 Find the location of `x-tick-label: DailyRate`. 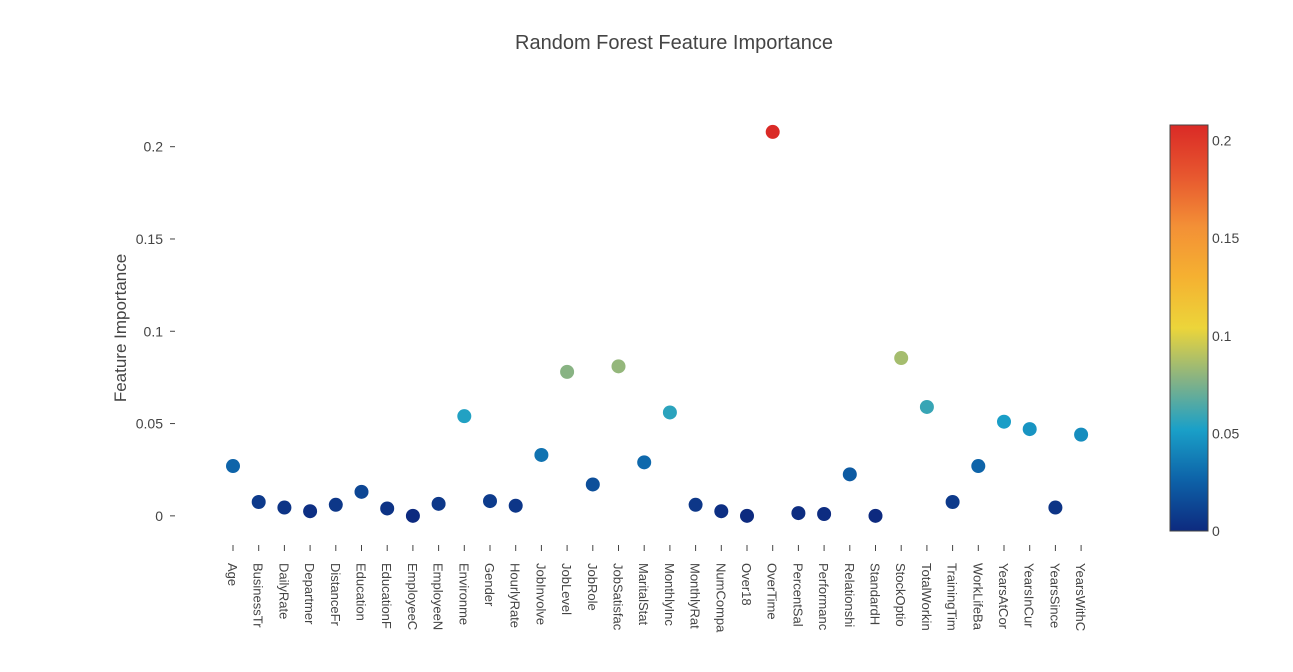

x-tick-label: DailyRate is located at coordinates (283, 591).